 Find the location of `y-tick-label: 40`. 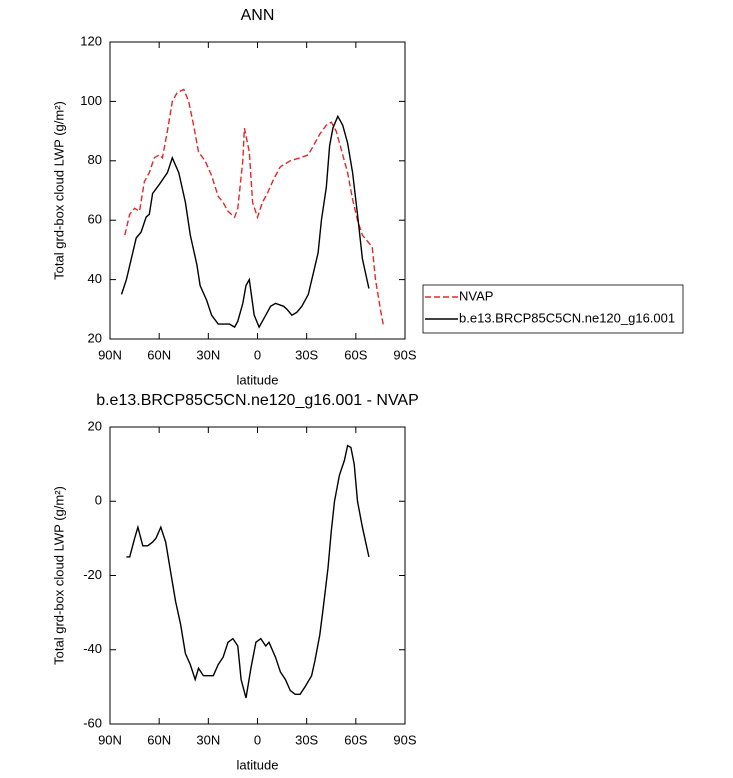

y-tick-label: 40 is located at coordinates (95, 278).